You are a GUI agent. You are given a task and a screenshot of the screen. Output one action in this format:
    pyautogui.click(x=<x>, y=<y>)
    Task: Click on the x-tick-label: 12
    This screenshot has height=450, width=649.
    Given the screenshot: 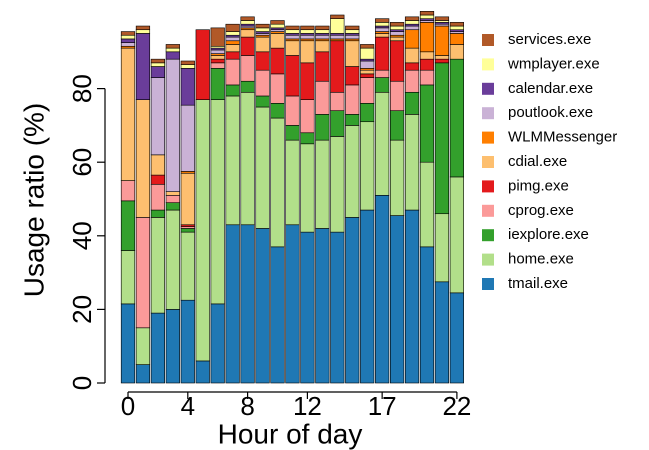 What is the action you would take?
    pyautogui.click(x=307, y=406)
    